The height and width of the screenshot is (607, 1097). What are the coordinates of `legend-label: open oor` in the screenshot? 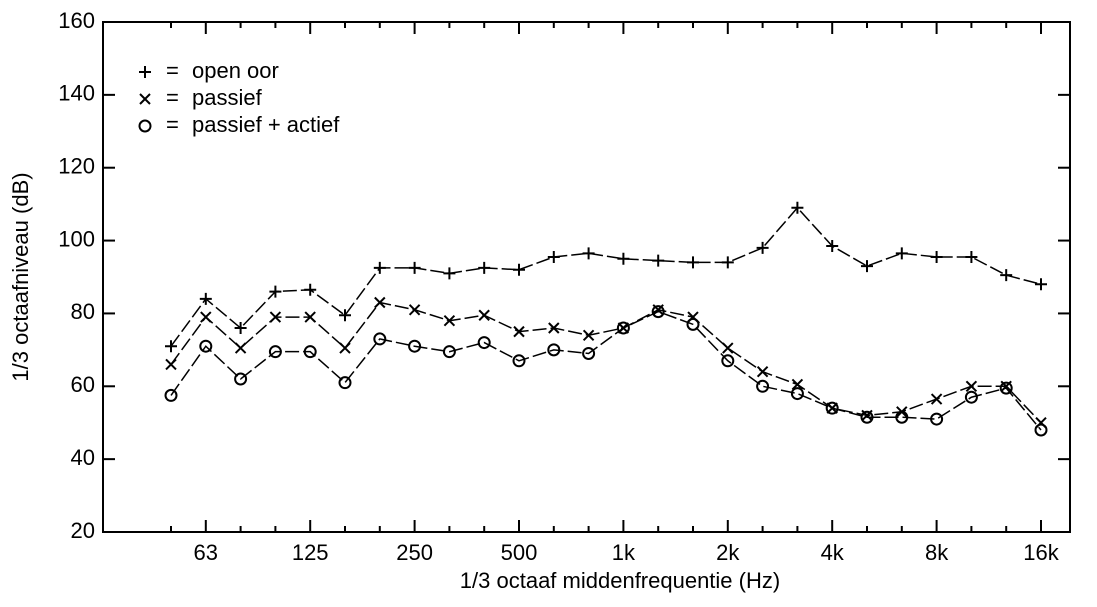 It's located at (235, 70).